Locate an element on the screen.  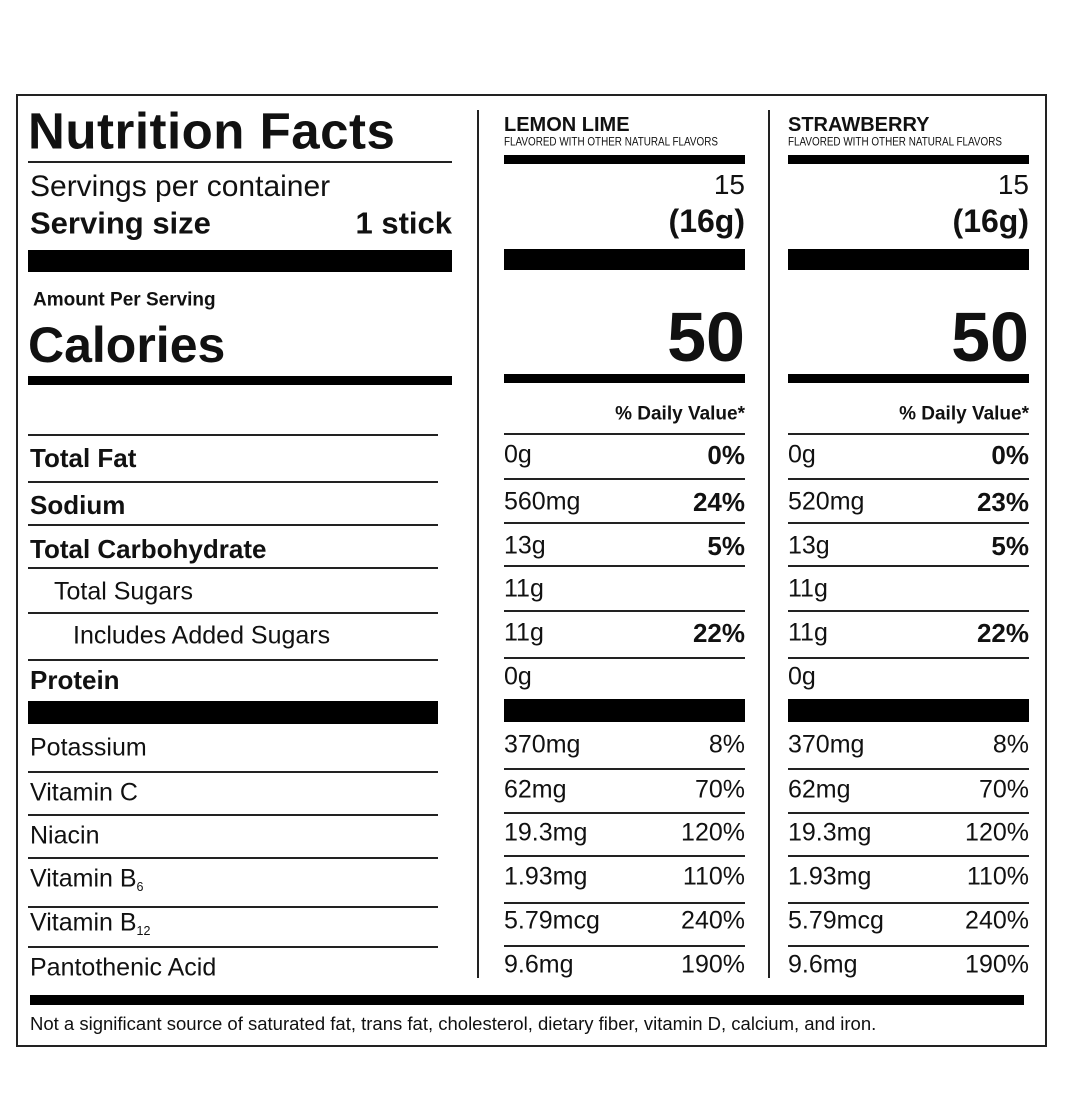
nutrient-subscript: 6 is located at coordinates (140, 886).